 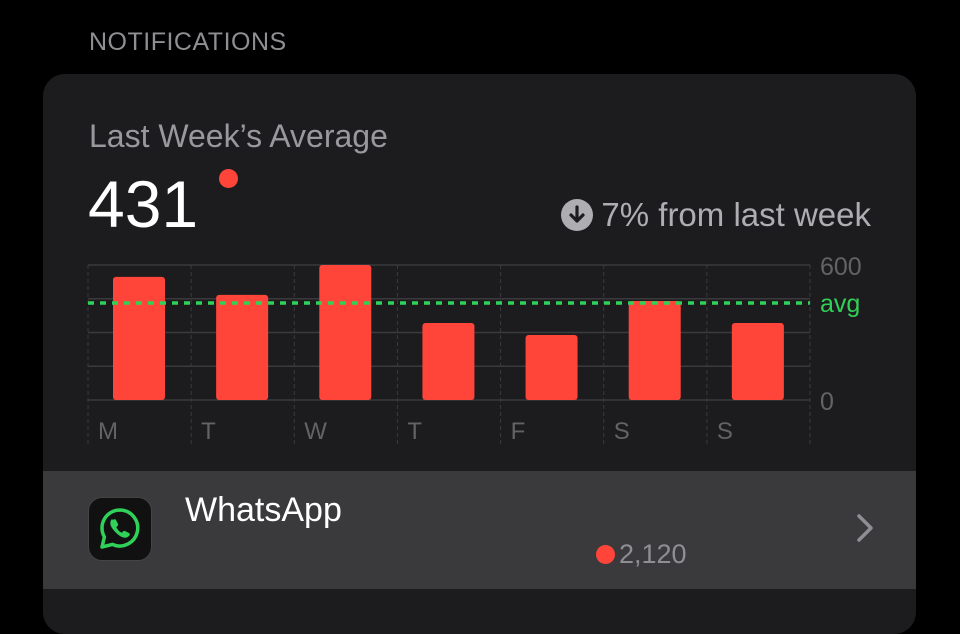 What do you see at coordinates (143, 204) in the screenshot?
I see `average-value: 431` at bounding box center [143, 204].